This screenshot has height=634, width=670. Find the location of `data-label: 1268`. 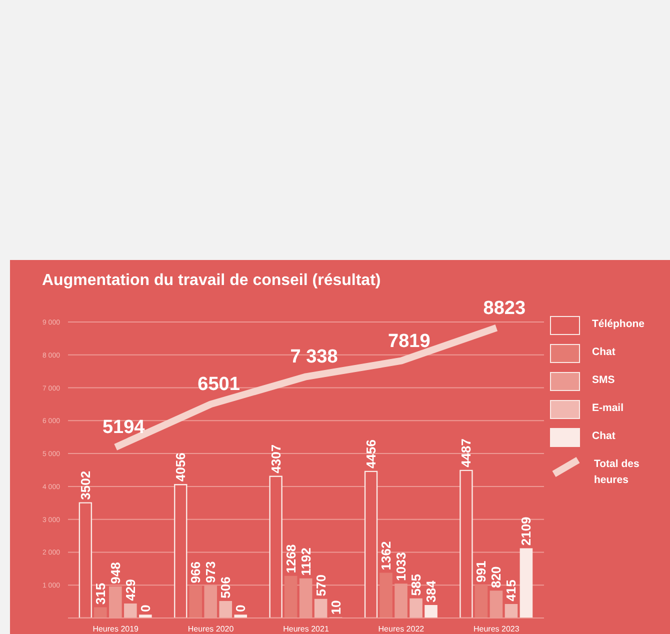

data-label: 1268 is located at coordinates (290, 559).